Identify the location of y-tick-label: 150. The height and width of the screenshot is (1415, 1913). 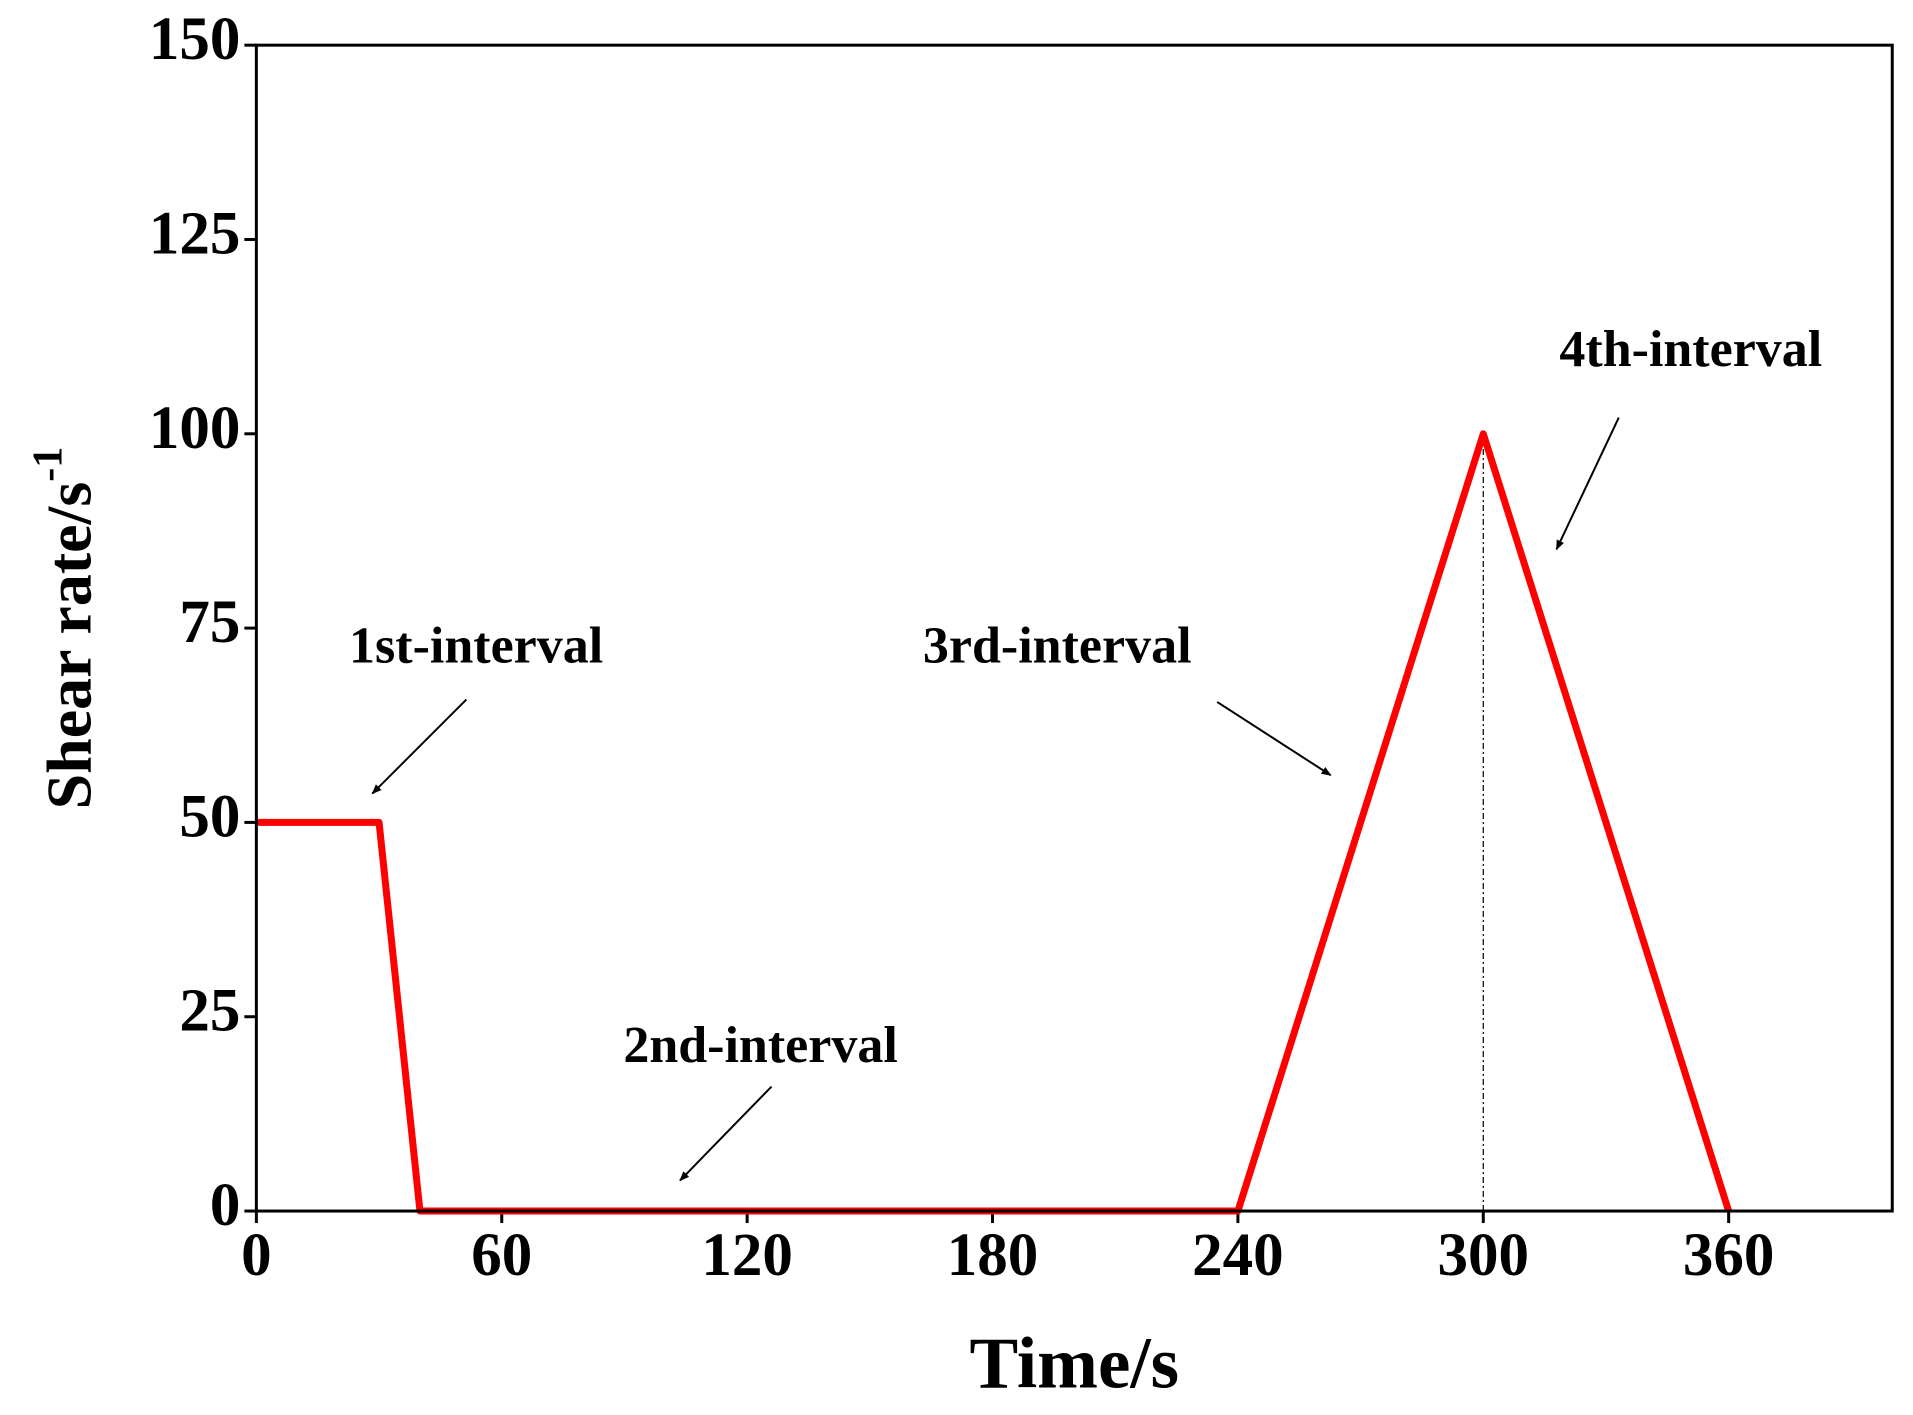
(195, 39).